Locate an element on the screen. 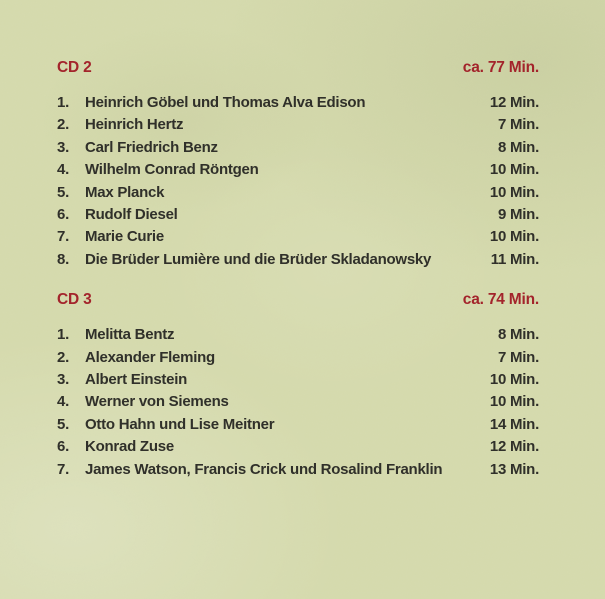 The height and width of the screenshot is (599, 605). cd-title: CD 3 is located at coordinates (74, 300).